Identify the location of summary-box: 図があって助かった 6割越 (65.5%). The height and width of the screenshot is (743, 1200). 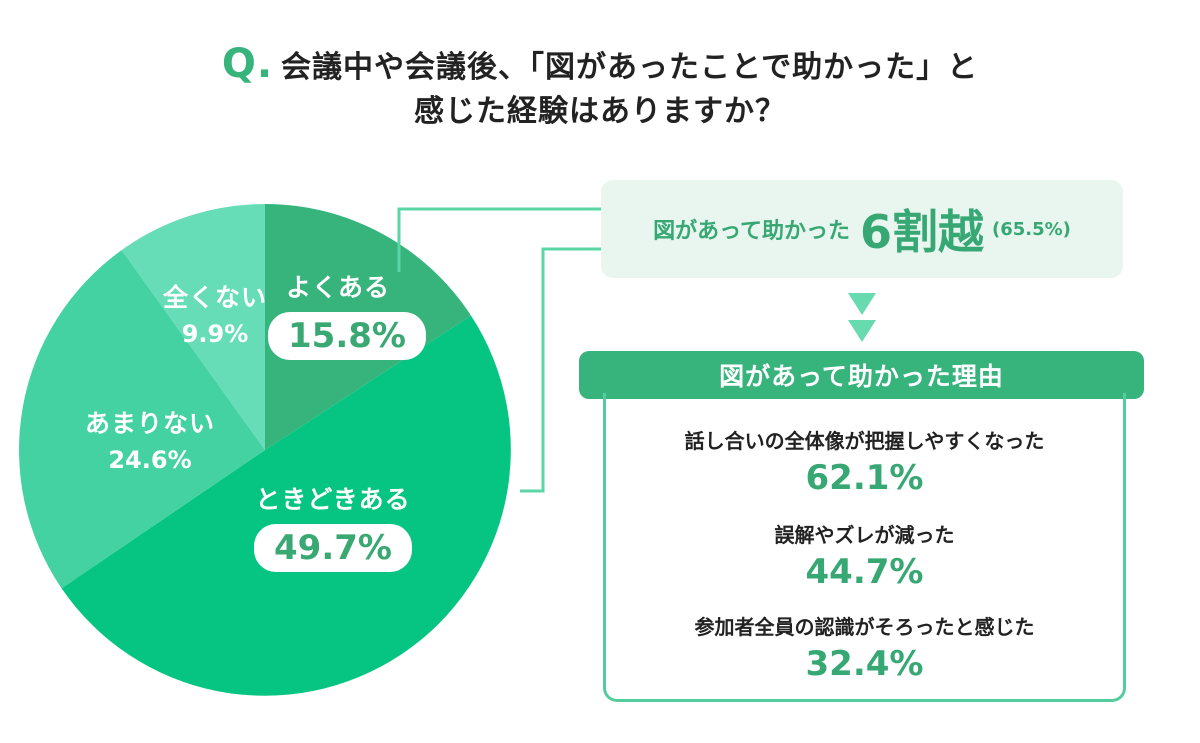
(862, 229).